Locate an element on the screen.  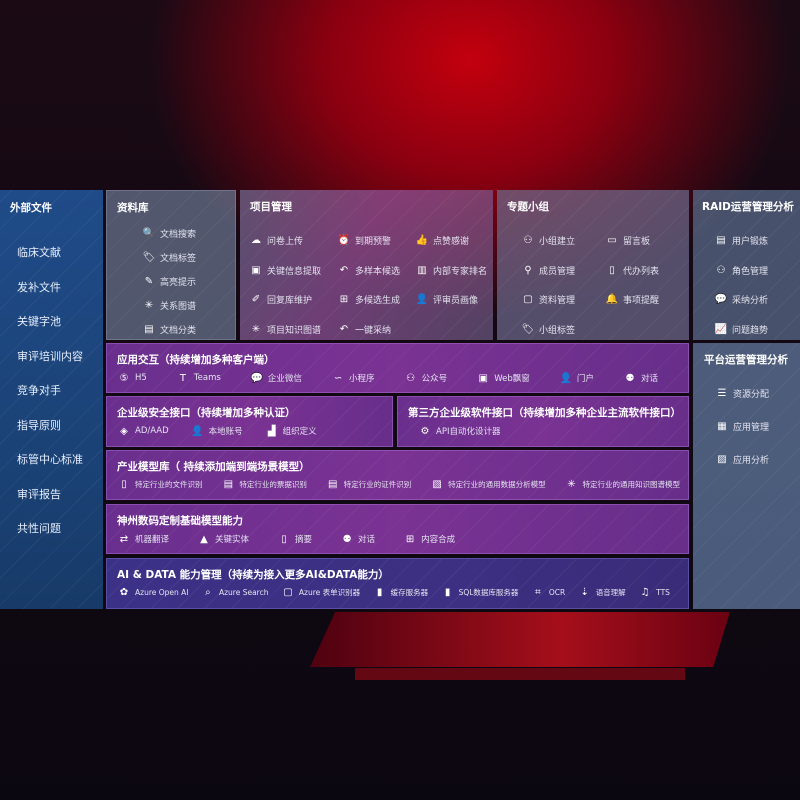
feature-item: ⚙ API自动化设计器 is located at coordinates (459, 431).